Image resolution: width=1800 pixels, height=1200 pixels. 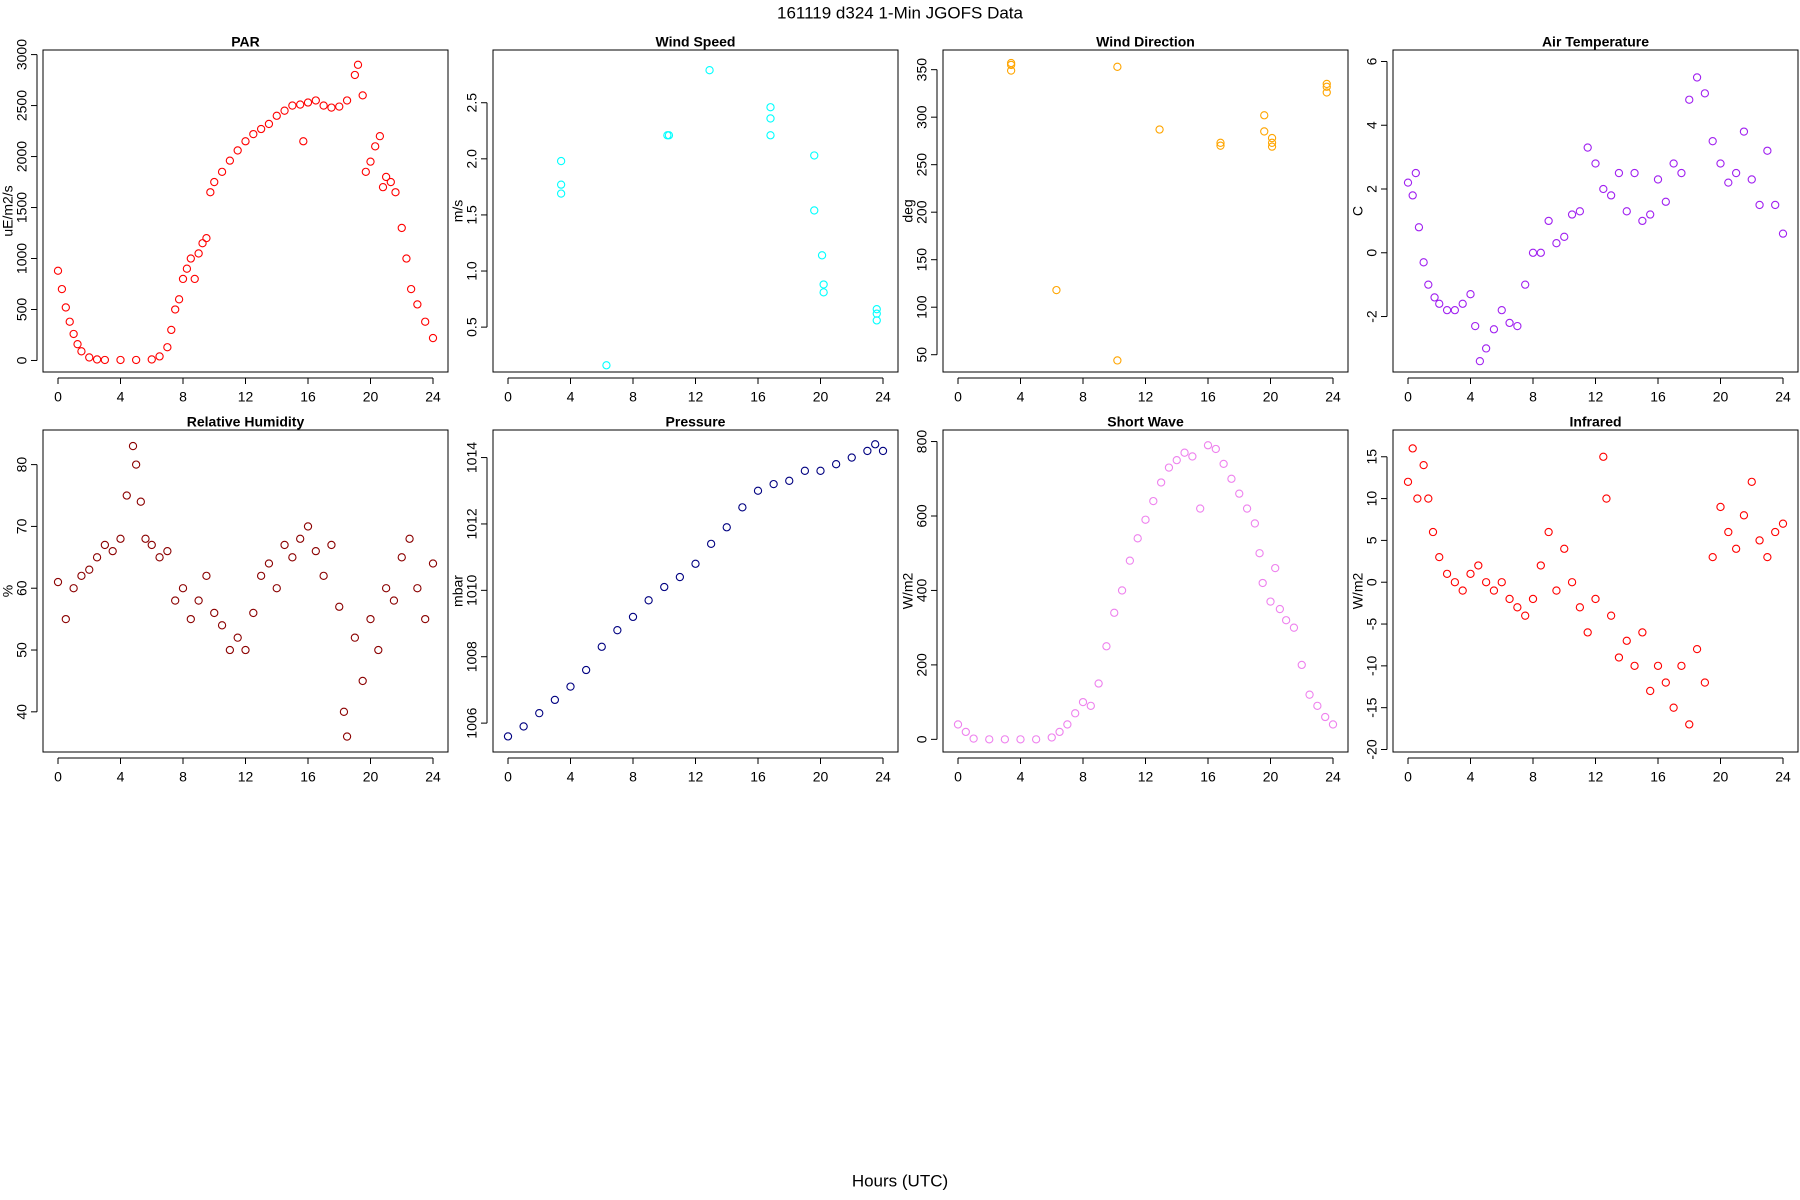 What do you see at coordinates (696, 777) in the screenshot?
I see `x-tick-label: 12` at bounding box center [696, 777].